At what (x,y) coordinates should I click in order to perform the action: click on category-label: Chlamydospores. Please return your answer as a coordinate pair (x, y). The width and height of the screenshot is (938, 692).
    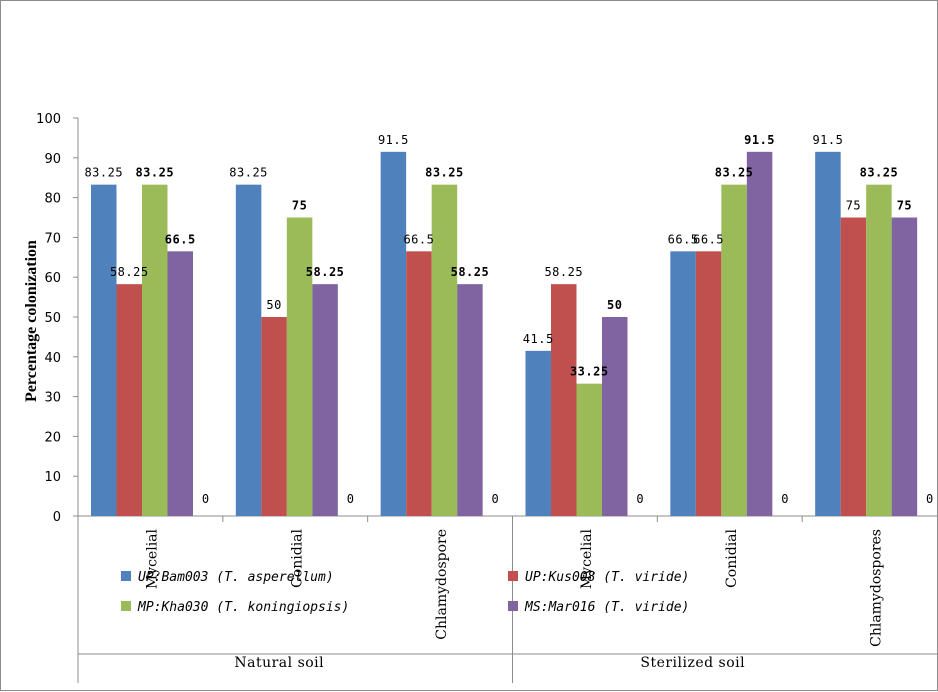
    Looking at the image, I should click on (877, 588).